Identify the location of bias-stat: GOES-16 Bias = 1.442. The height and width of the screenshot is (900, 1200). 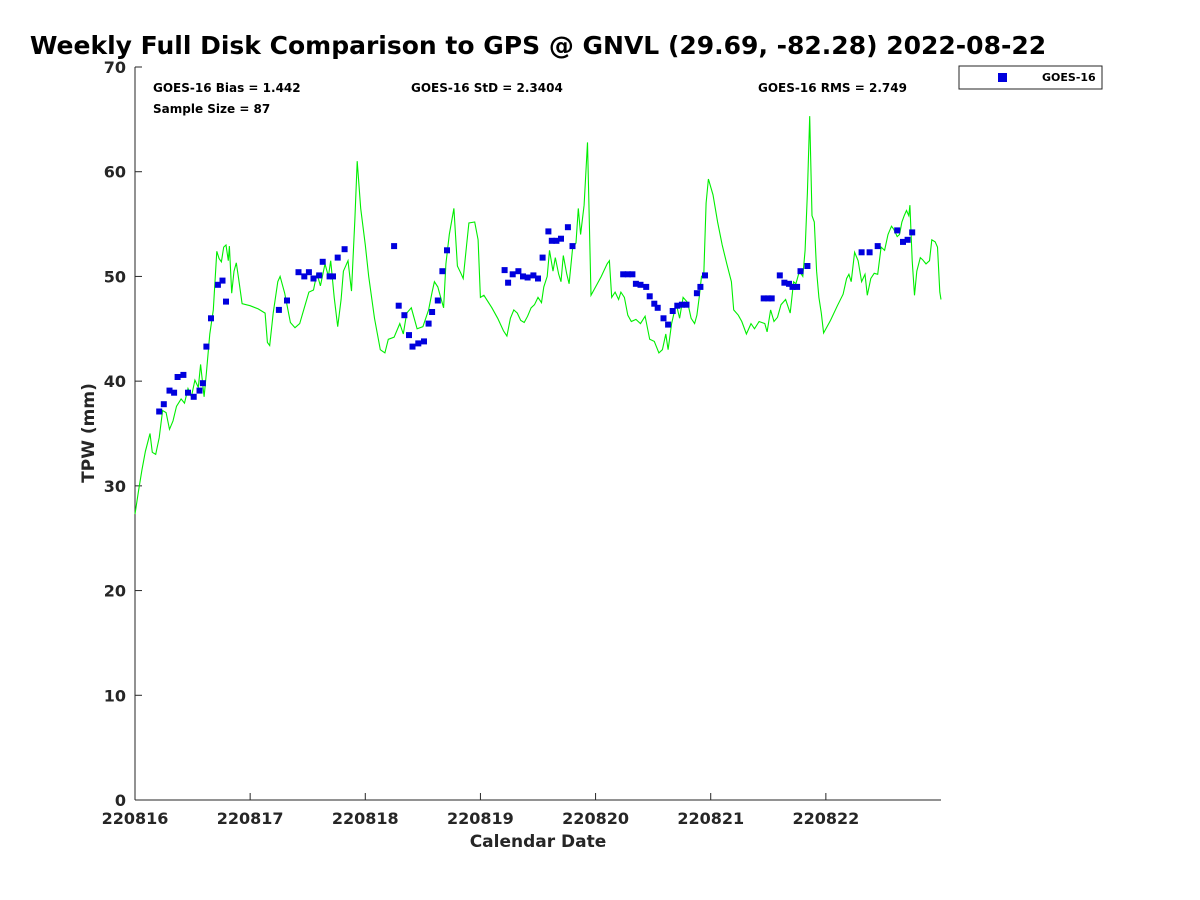
(227, 88).